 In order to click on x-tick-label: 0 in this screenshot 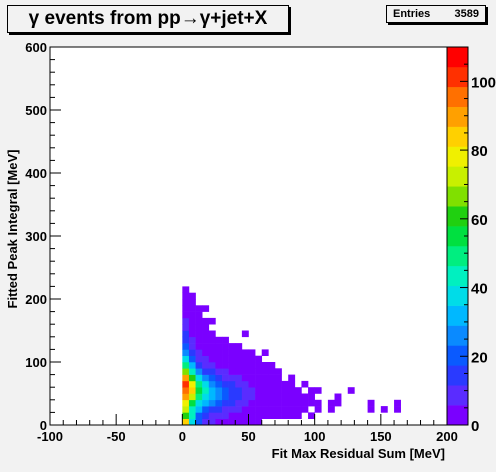, I will do `click(182, 436)`.